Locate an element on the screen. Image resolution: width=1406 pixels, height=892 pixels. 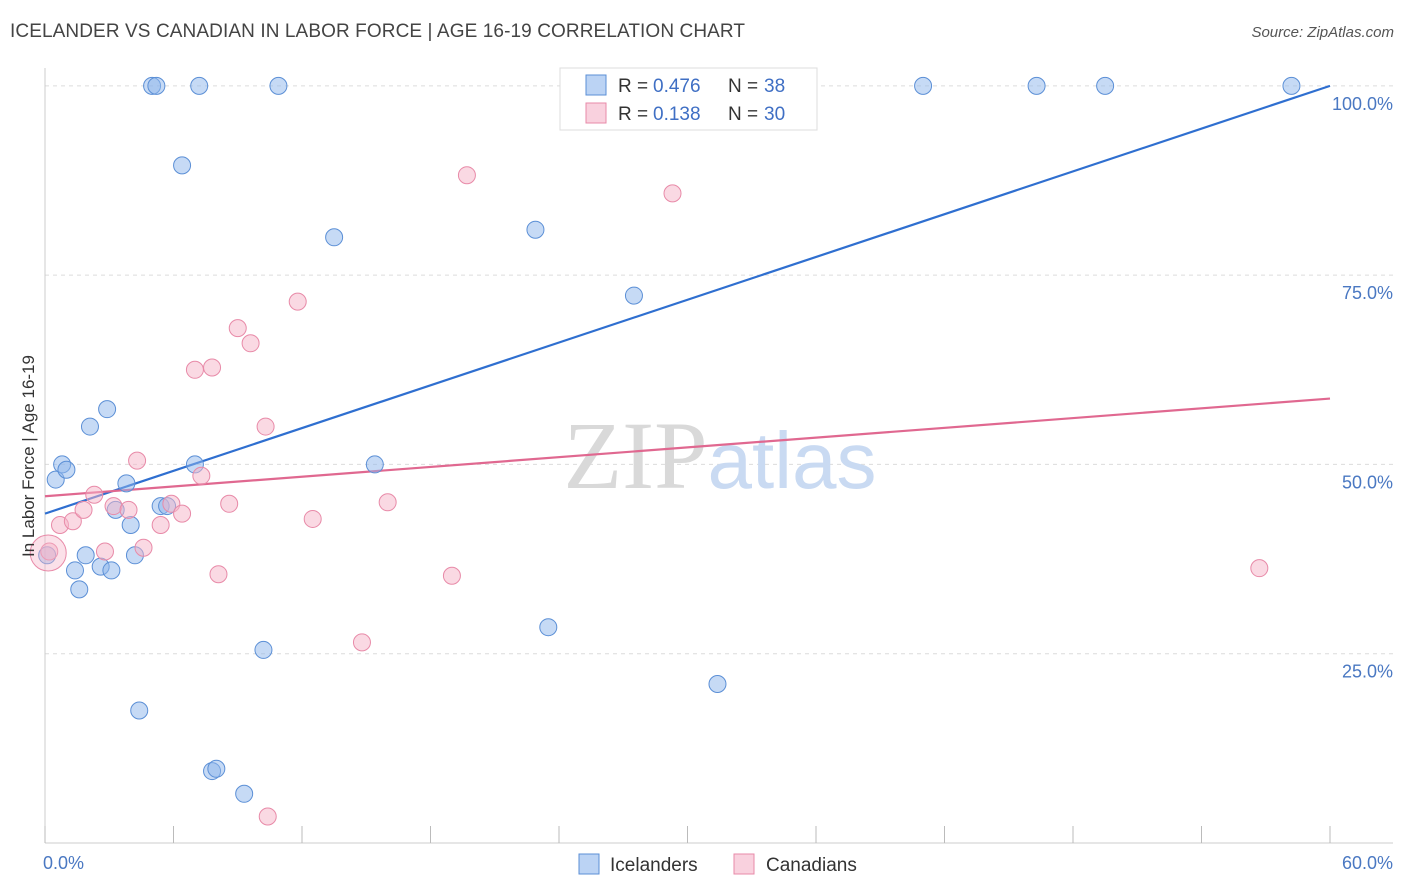
y-axis-label: In Labor Force | Age 16-19 is located at coordinates (28, 456).